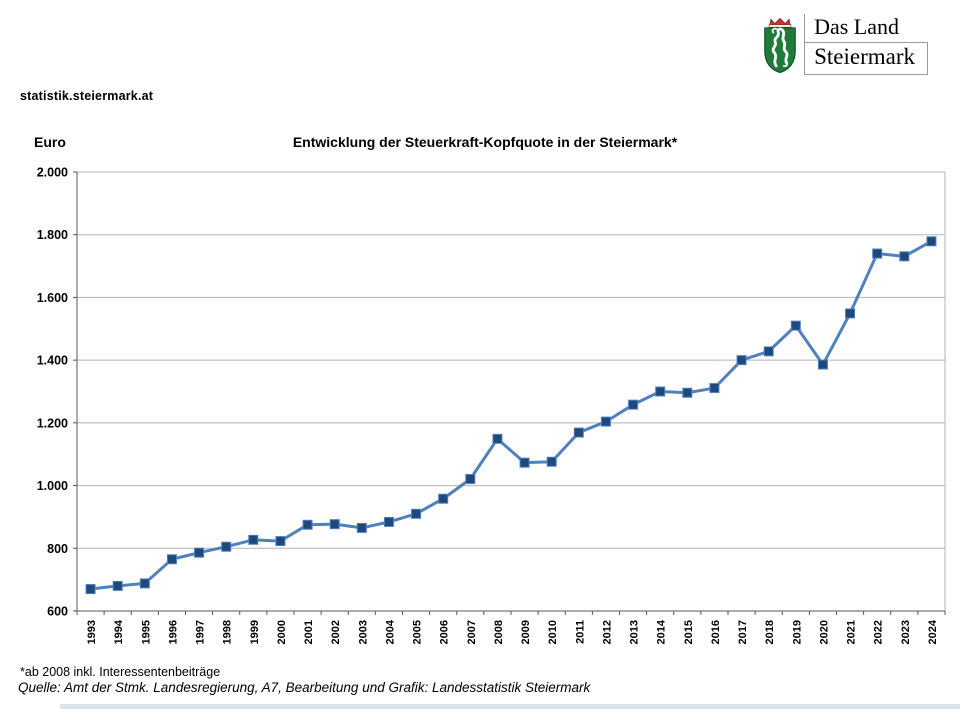 This screenshot has height=709, width=960. I want to click on styria-coat-of-arms-icon, so click(780, 47).